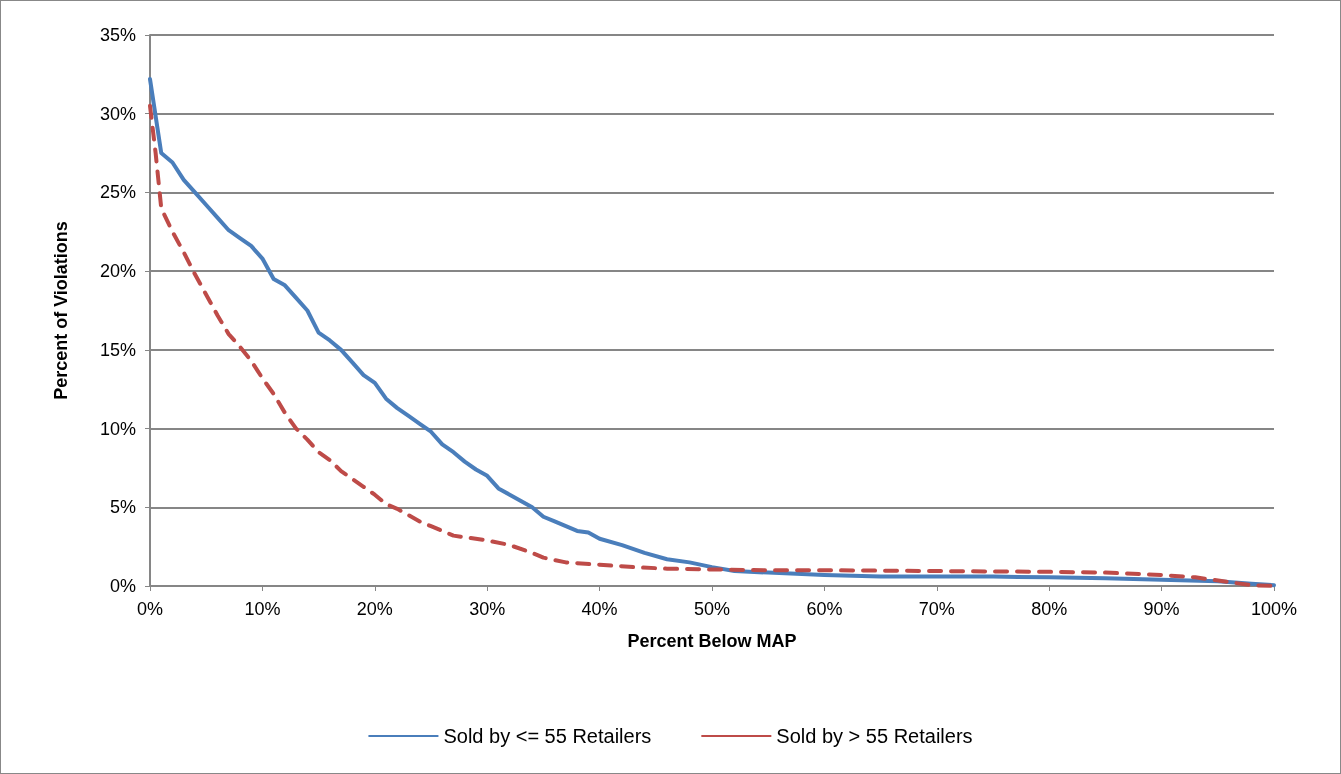  Describe the element at coordinates (262, 609) in the screenshot. I see `x-tick-label: 10%` at that location.